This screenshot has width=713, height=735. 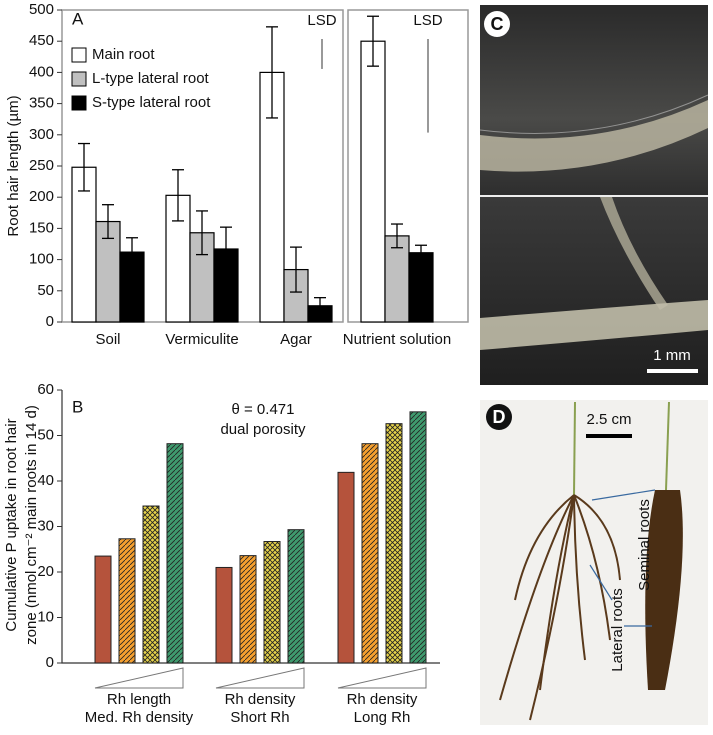 I want to click on photo-label: Seminal roots, so click(x=644, y=545).